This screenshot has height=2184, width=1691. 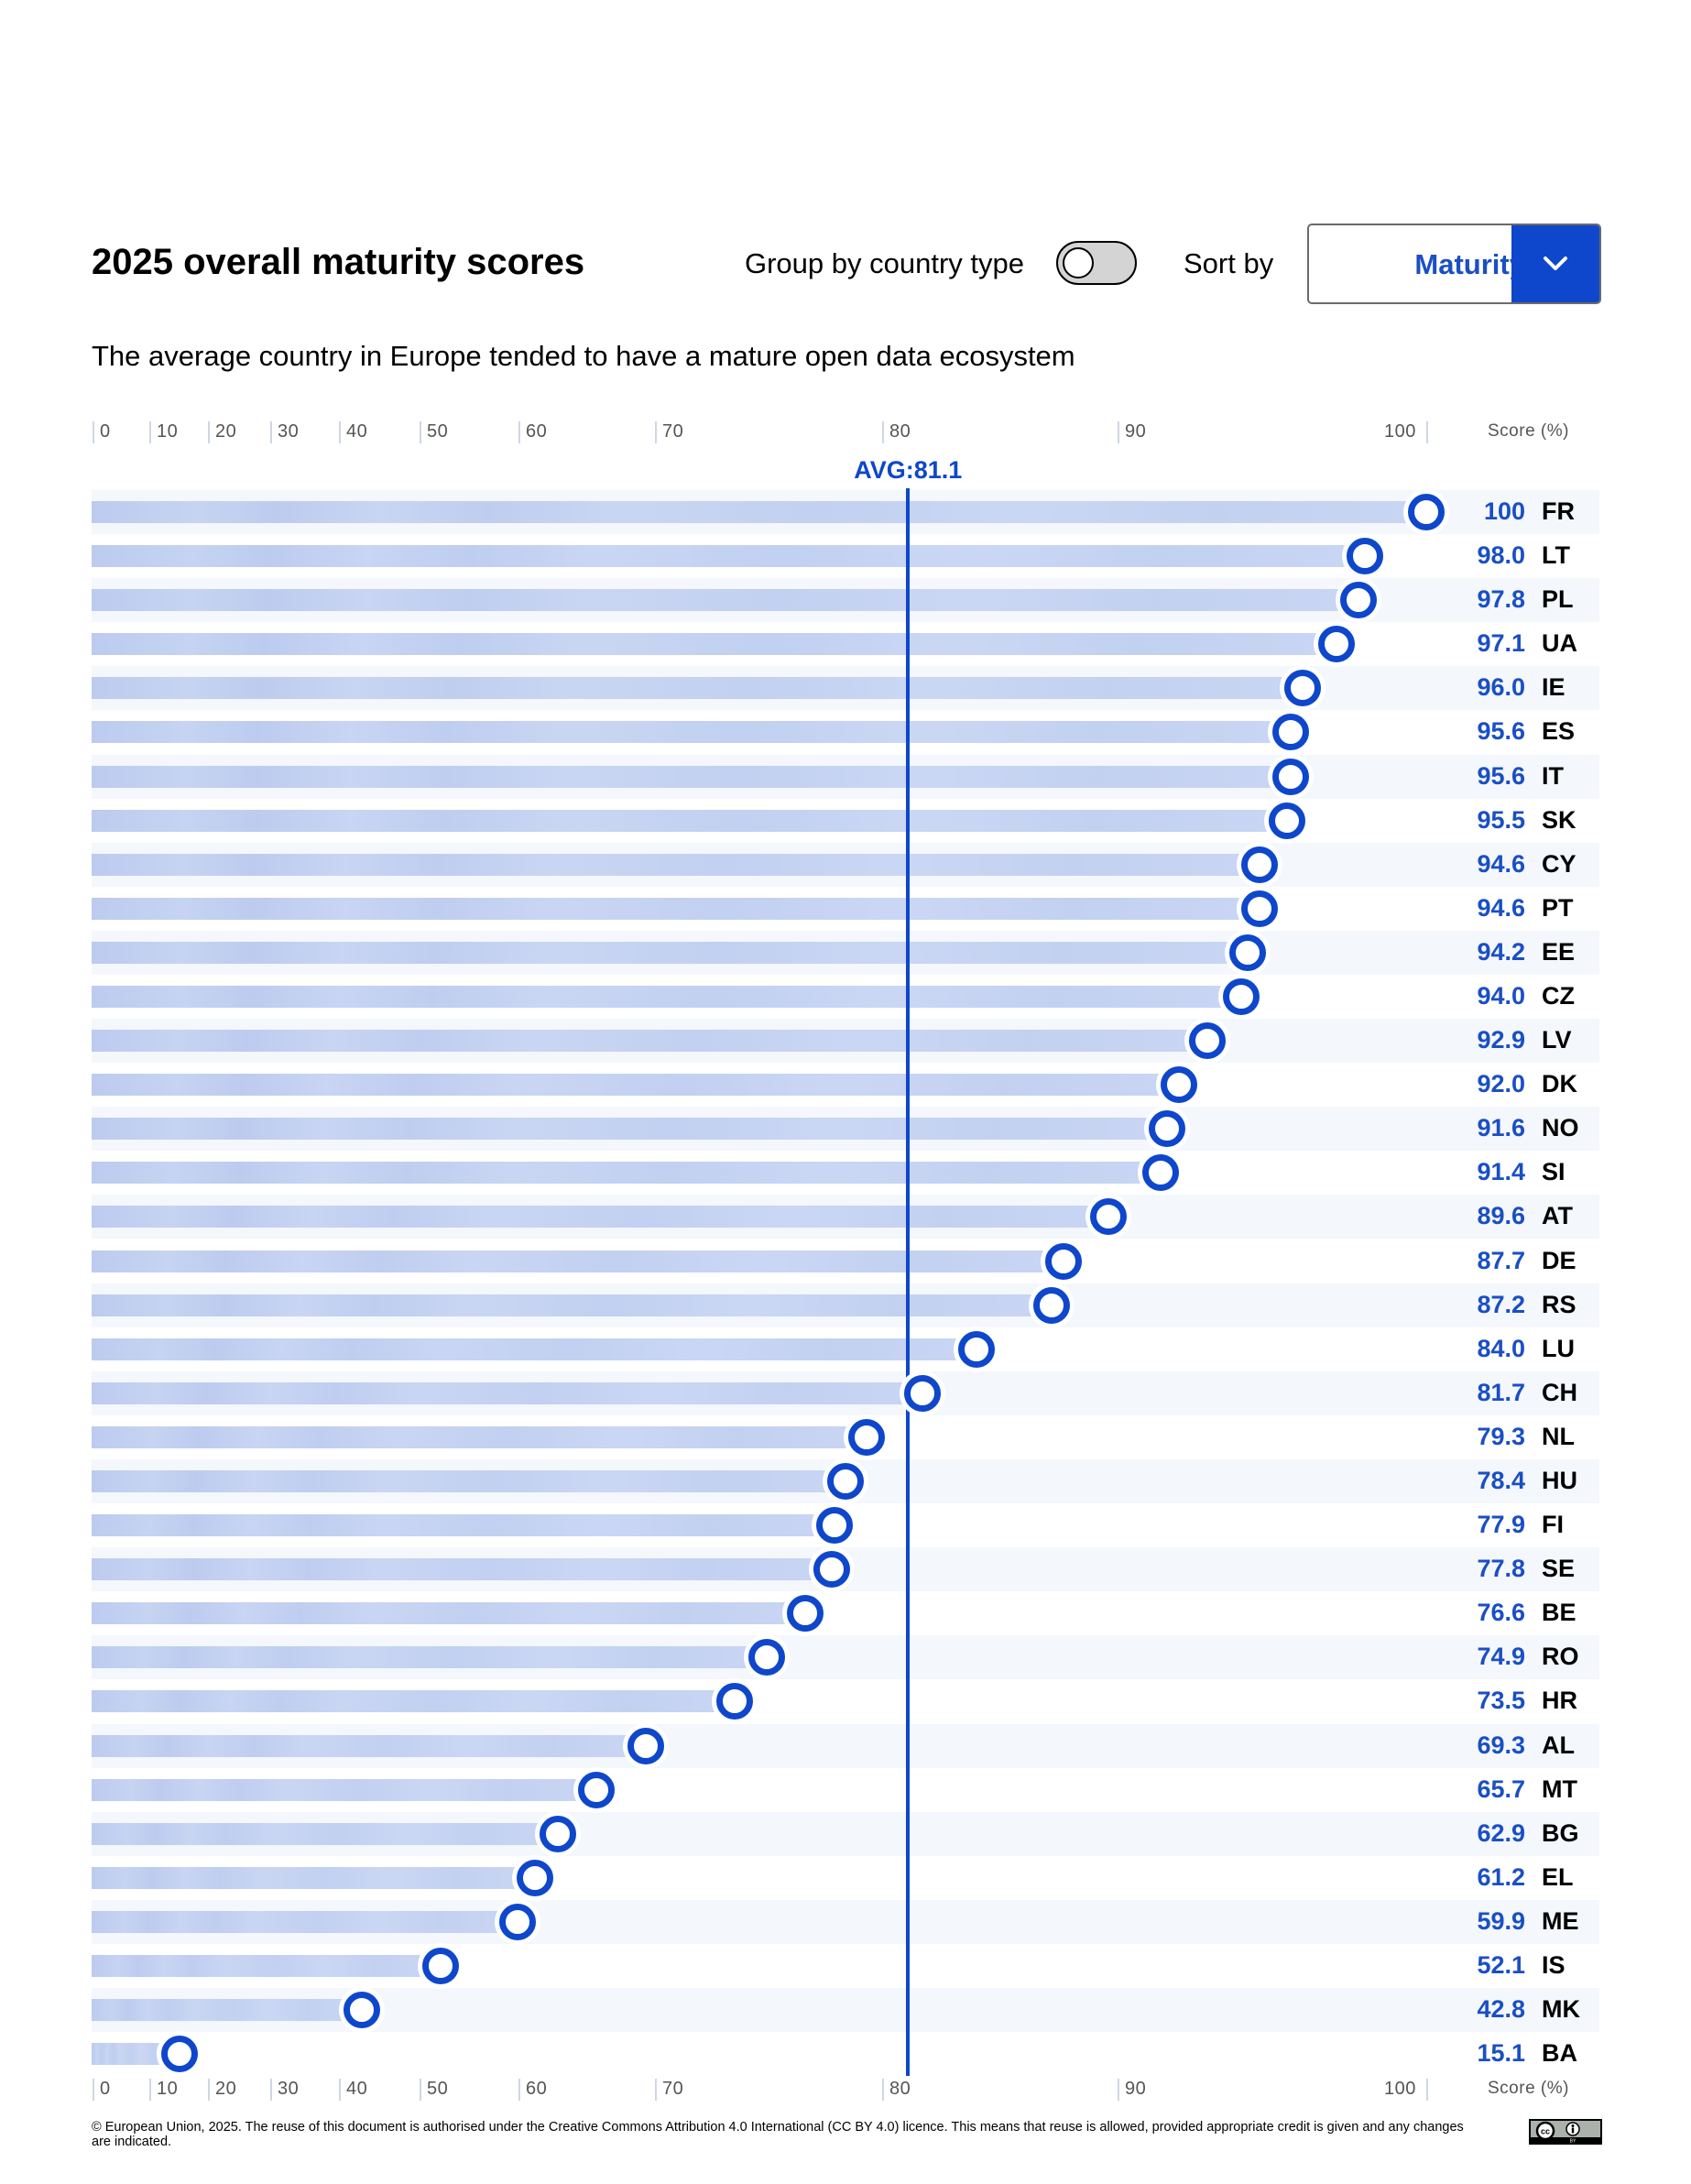 I want to click on score-value: 91.6, so click(x=1501, y=1128).